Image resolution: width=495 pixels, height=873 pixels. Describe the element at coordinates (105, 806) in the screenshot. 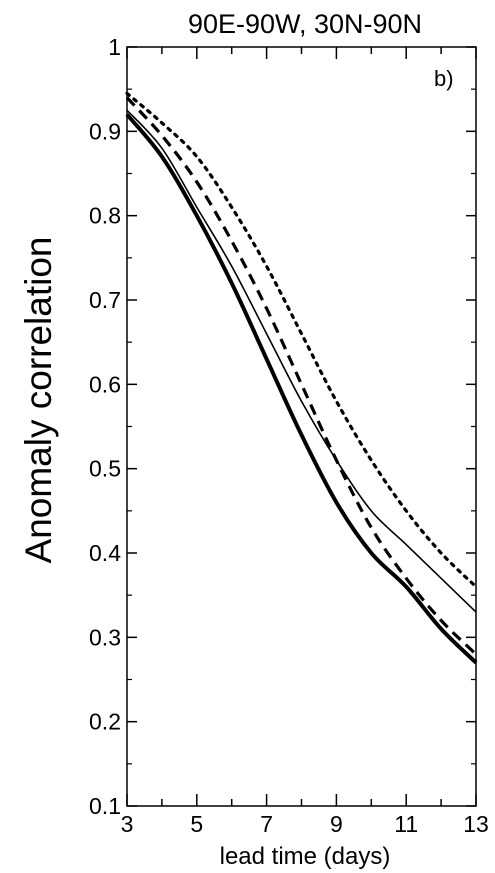

I see `y-tick-label: 0.1` at that location.